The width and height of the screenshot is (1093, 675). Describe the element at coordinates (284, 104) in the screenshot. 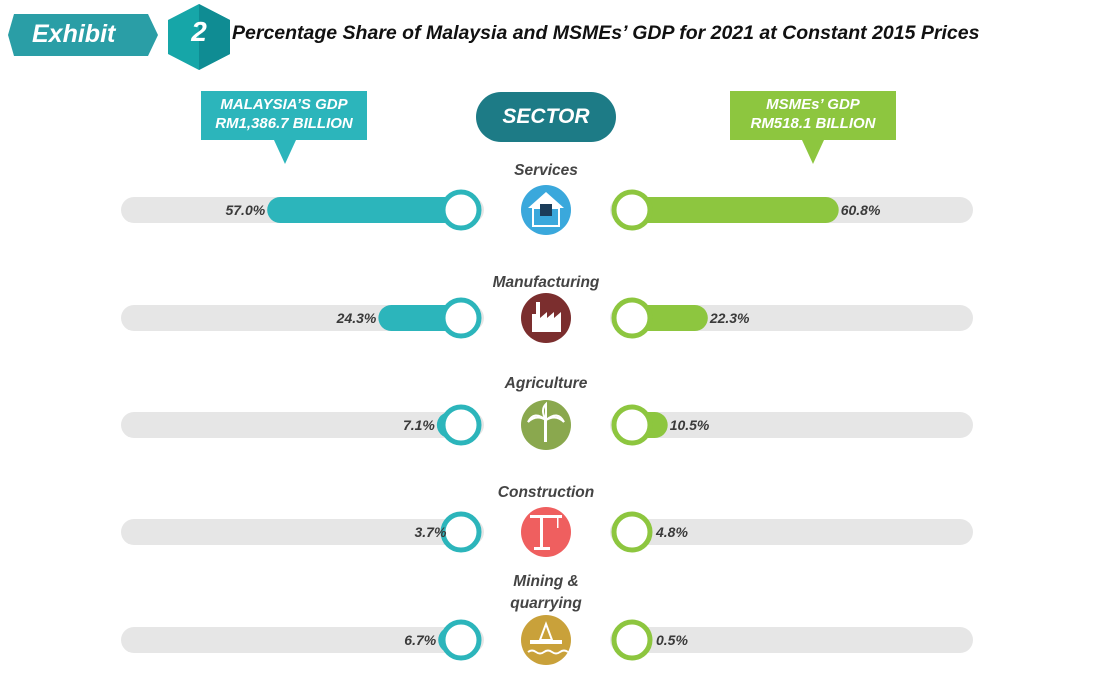

I see `malaysia-gdp-label: MALAYSIA’S GDP` at that location.